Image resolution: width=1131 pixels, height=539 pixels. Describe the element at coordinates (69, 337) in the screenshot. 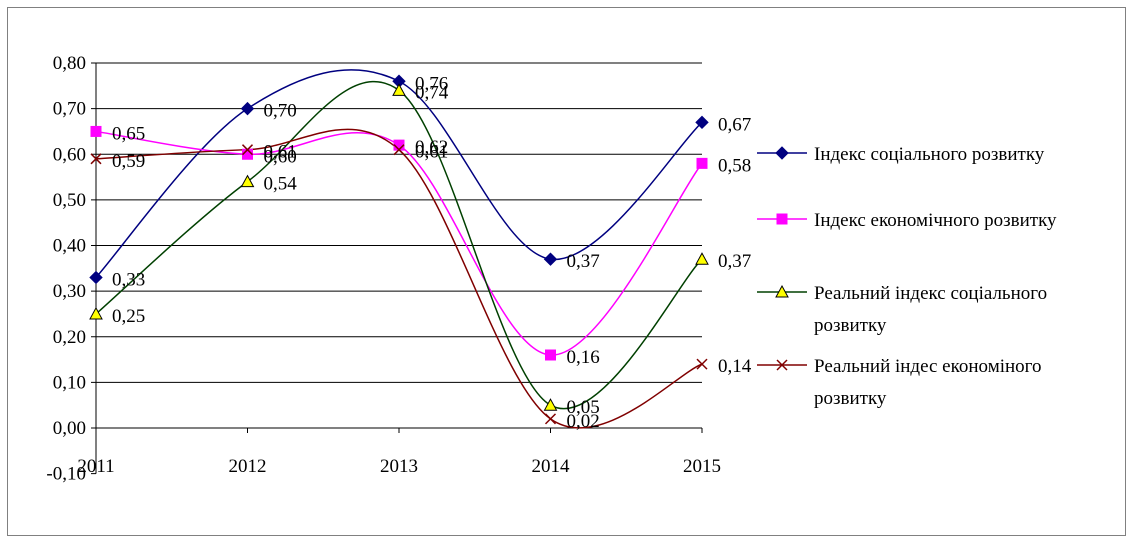

I see `y-tick-label: 0,20` at that location.